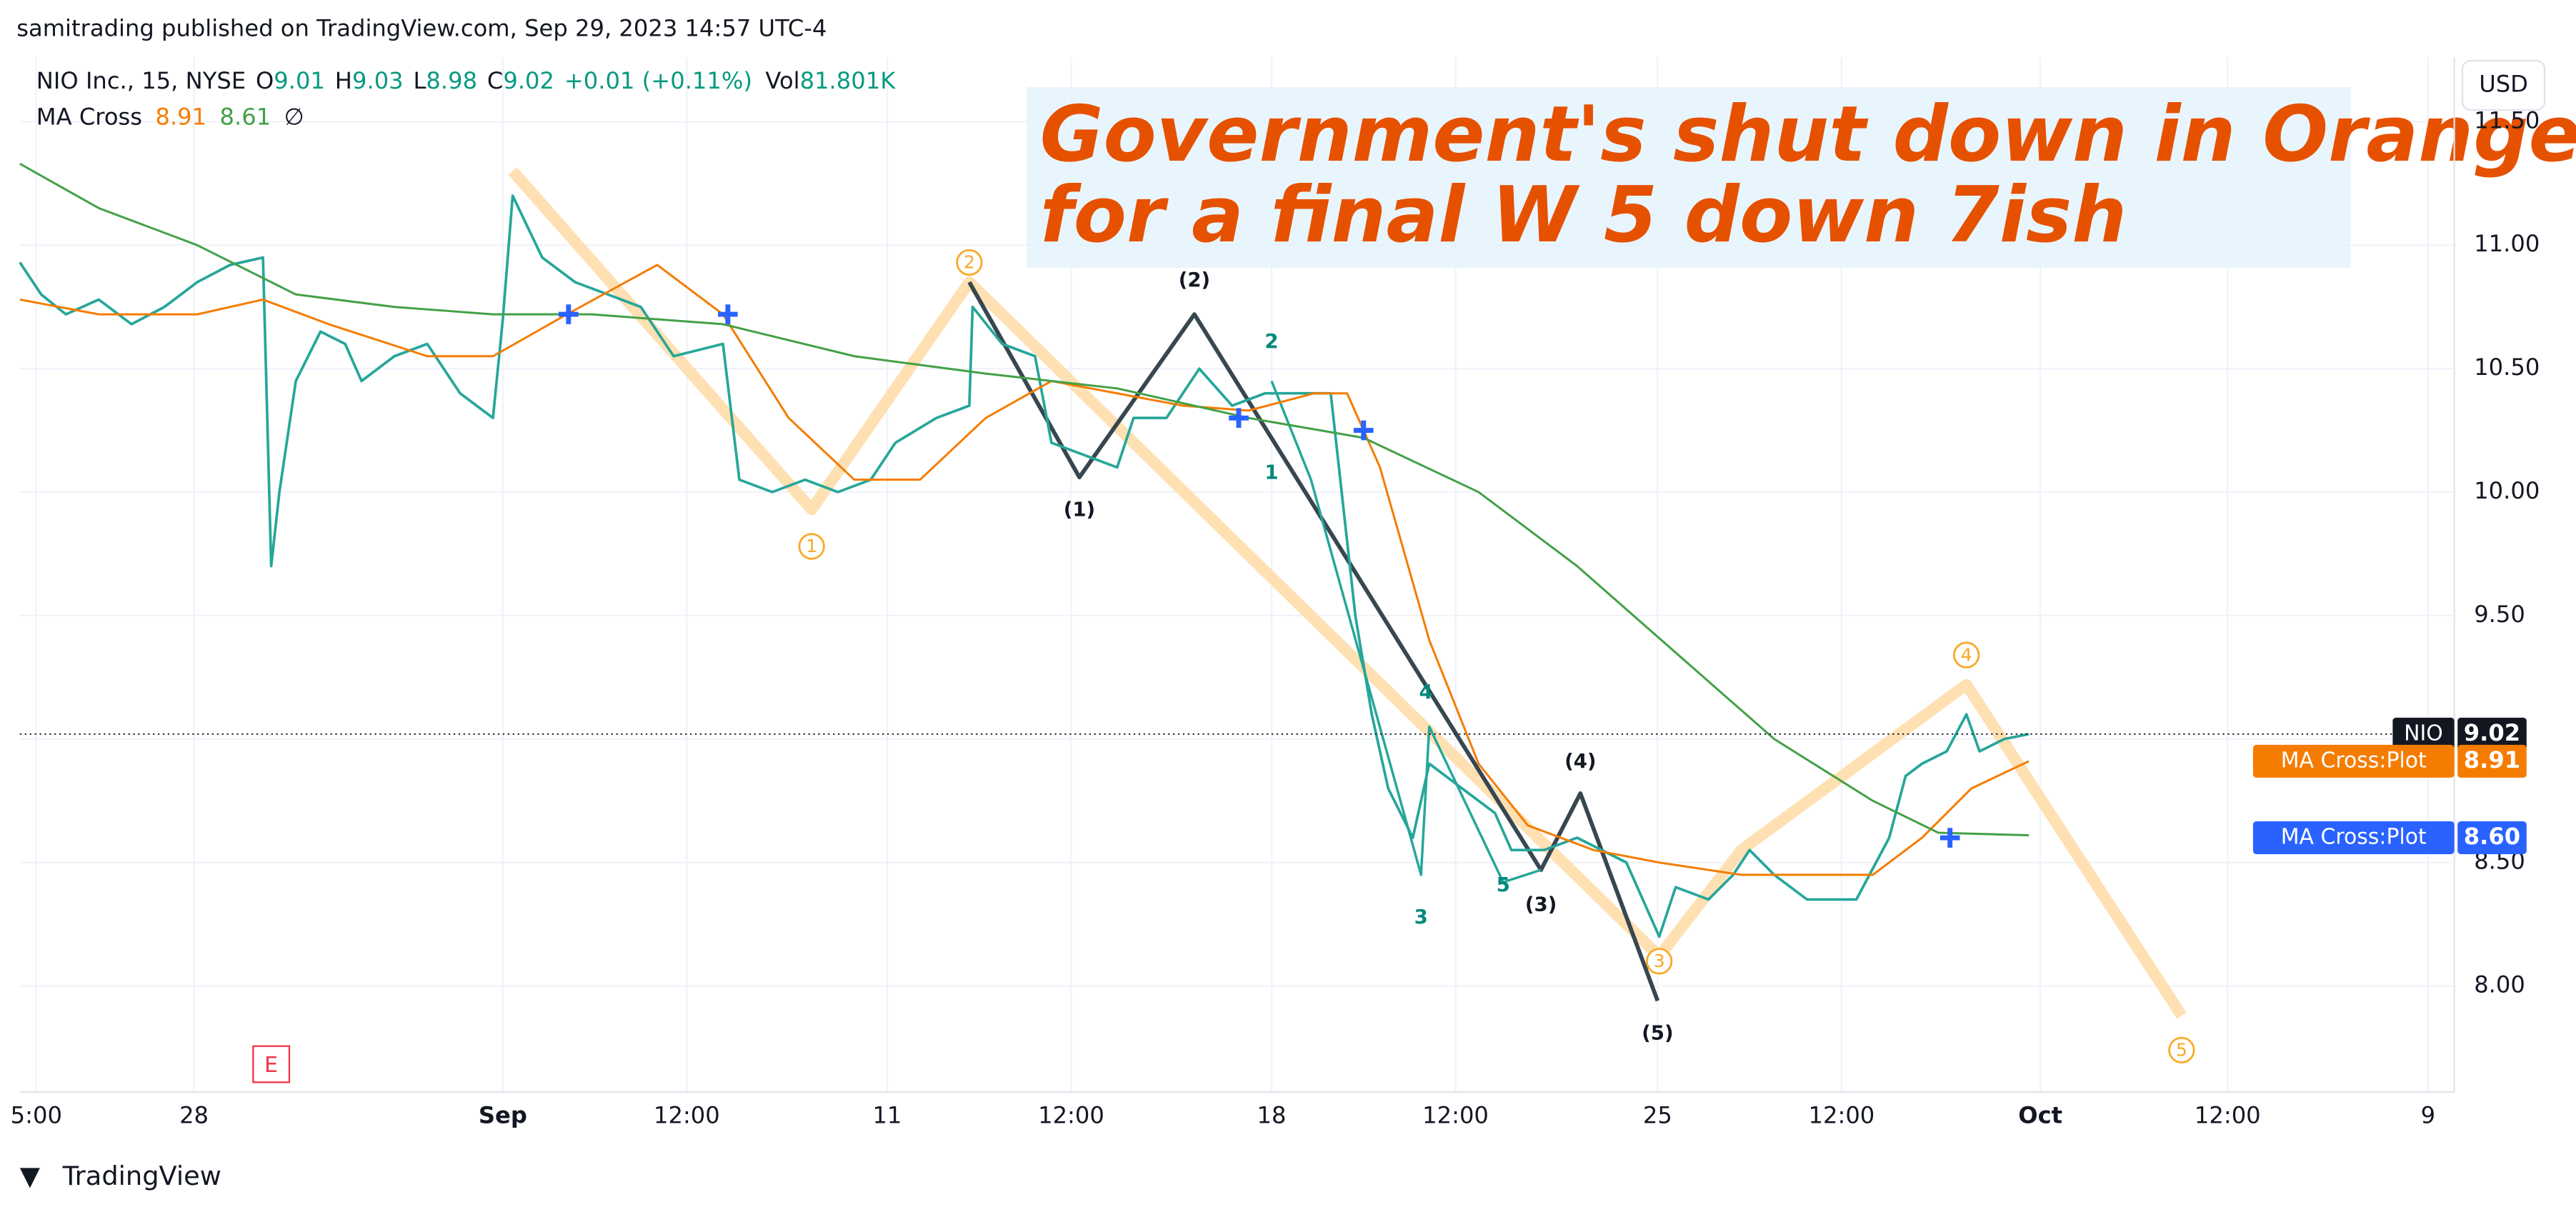 The height and width of the screenshot is (1212, 2576). Describe the element at coordinates (1194, 279) in the screenshot. I see `wave-label: (2)` at that location.